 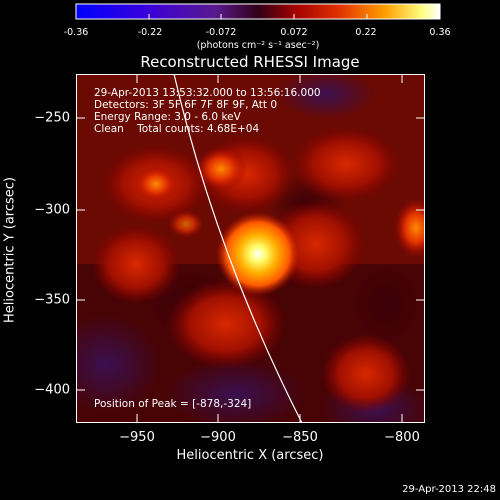 I want to click on y-axis-label: Heliocentric Y (arcsec), so click(x=10, y=250).